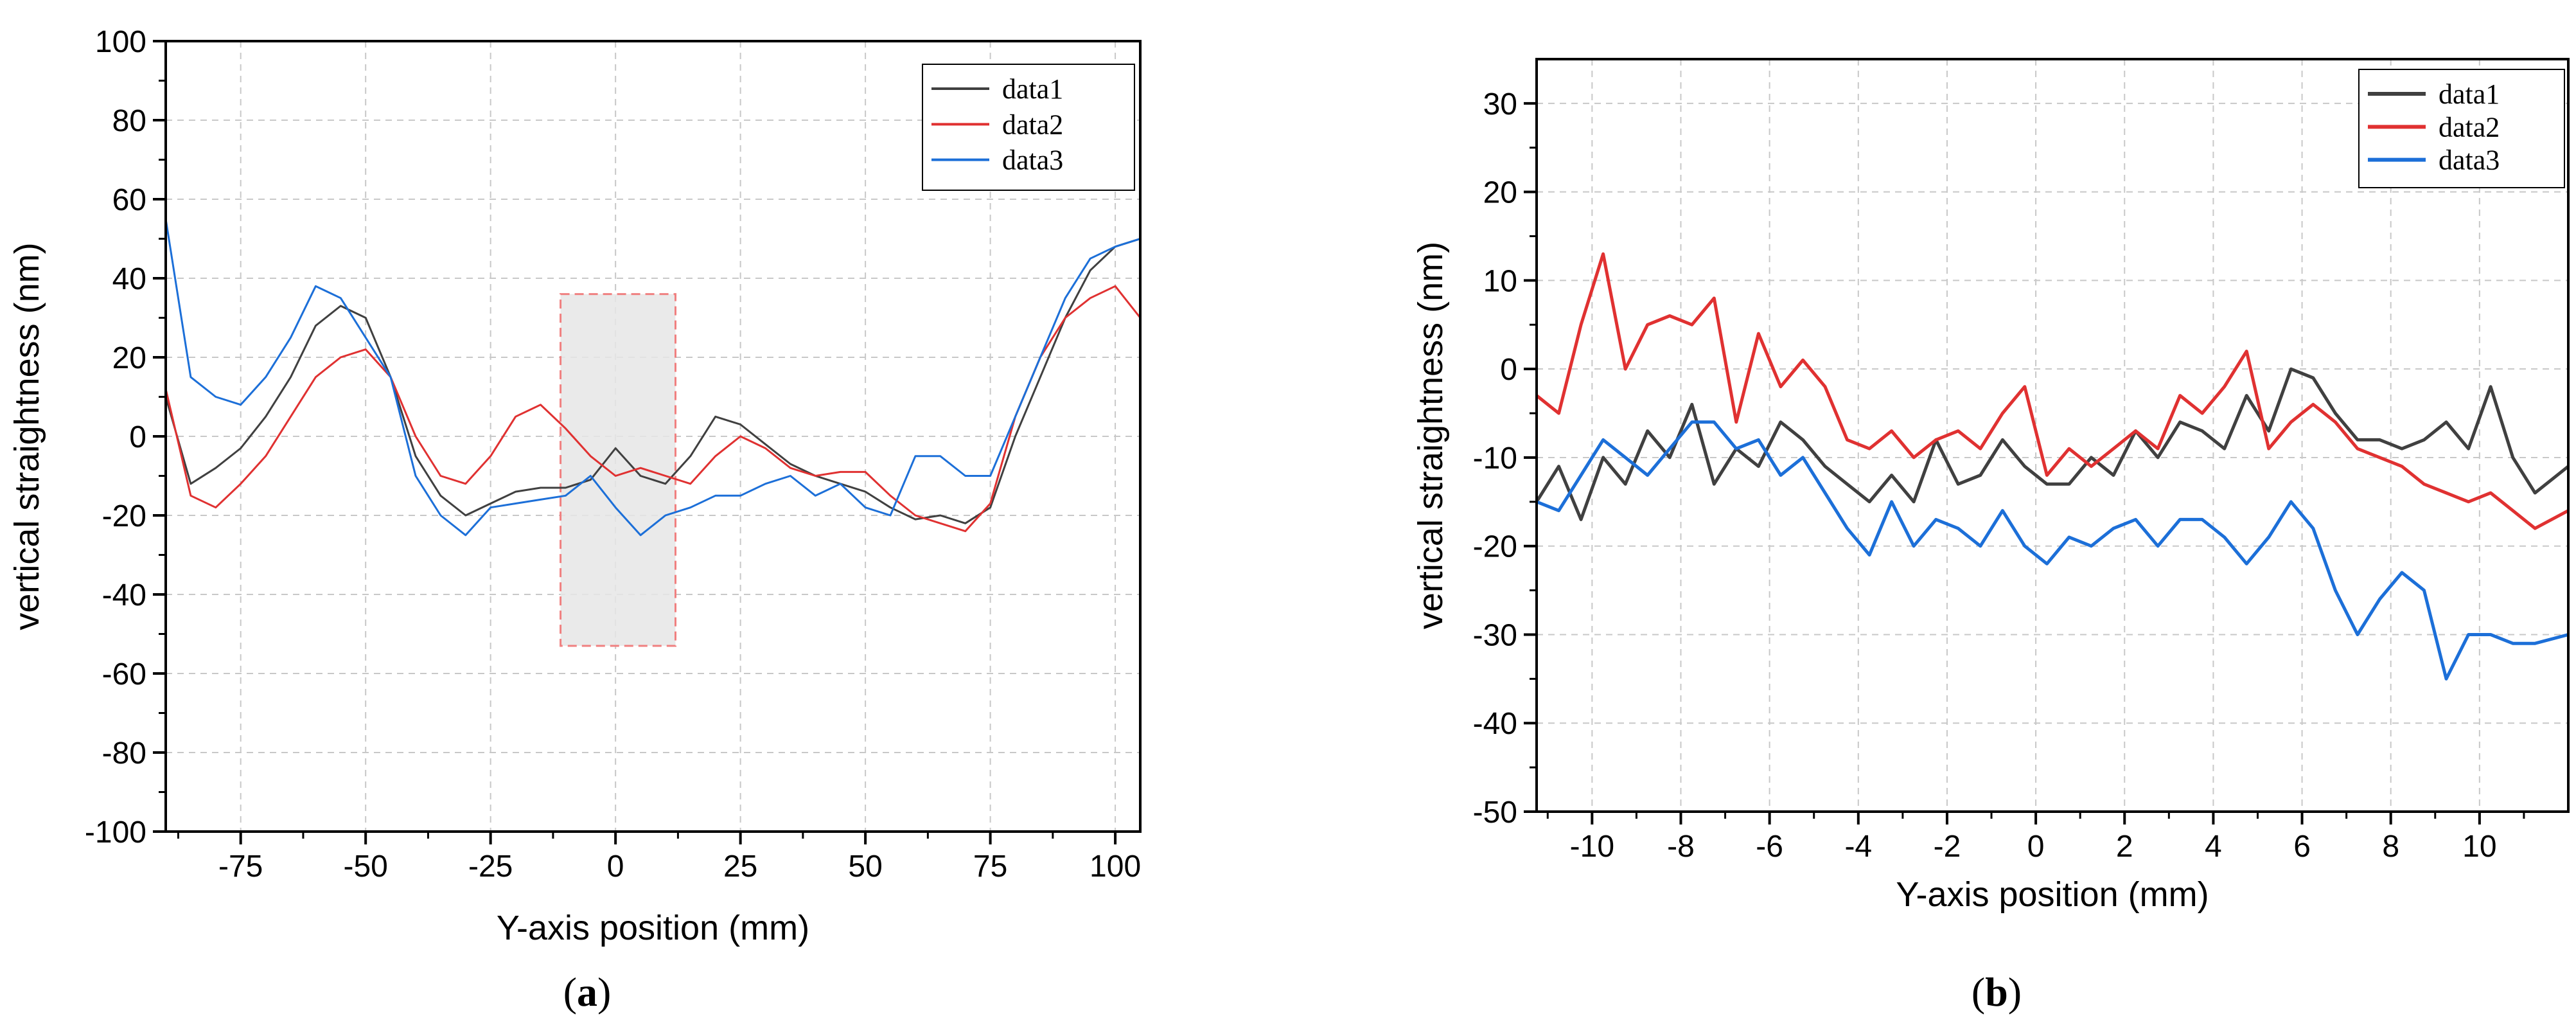  What do you see at coordinates (990, 867) in the screenshot?
I see `x-tick-label: 75` at bounding box center [990, 867].